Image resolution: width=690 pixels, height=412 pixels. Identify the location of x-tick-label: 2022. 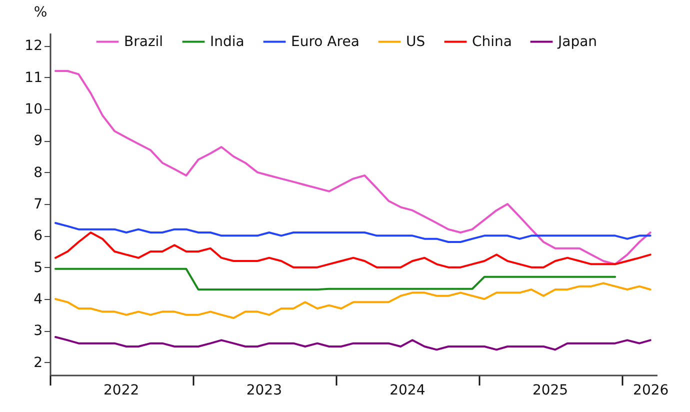
(122, 390).